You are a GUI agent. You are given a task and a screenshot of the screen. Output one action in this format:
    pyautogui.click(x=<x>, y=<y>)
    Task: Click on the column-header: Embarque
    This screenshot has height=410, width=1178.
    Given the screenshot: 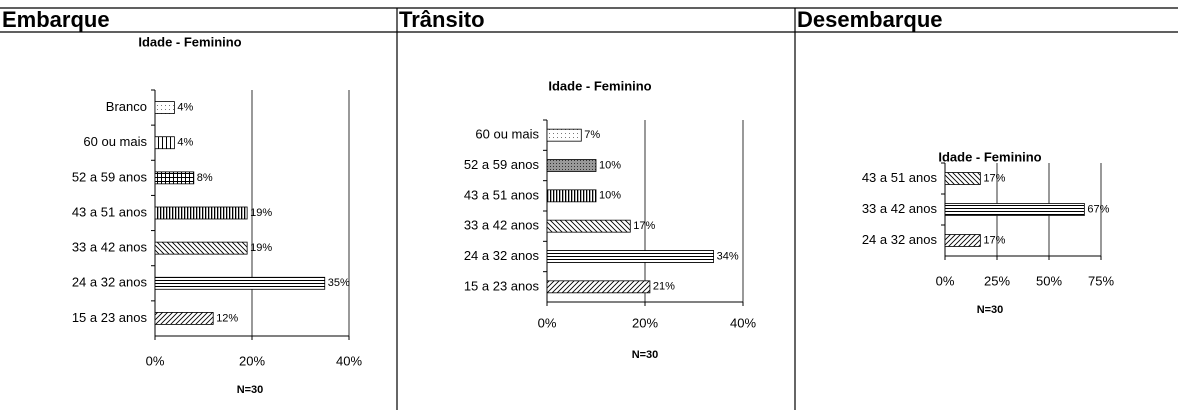 What is the action you would take?
    pyautogui.click(x=56, y=19)
    